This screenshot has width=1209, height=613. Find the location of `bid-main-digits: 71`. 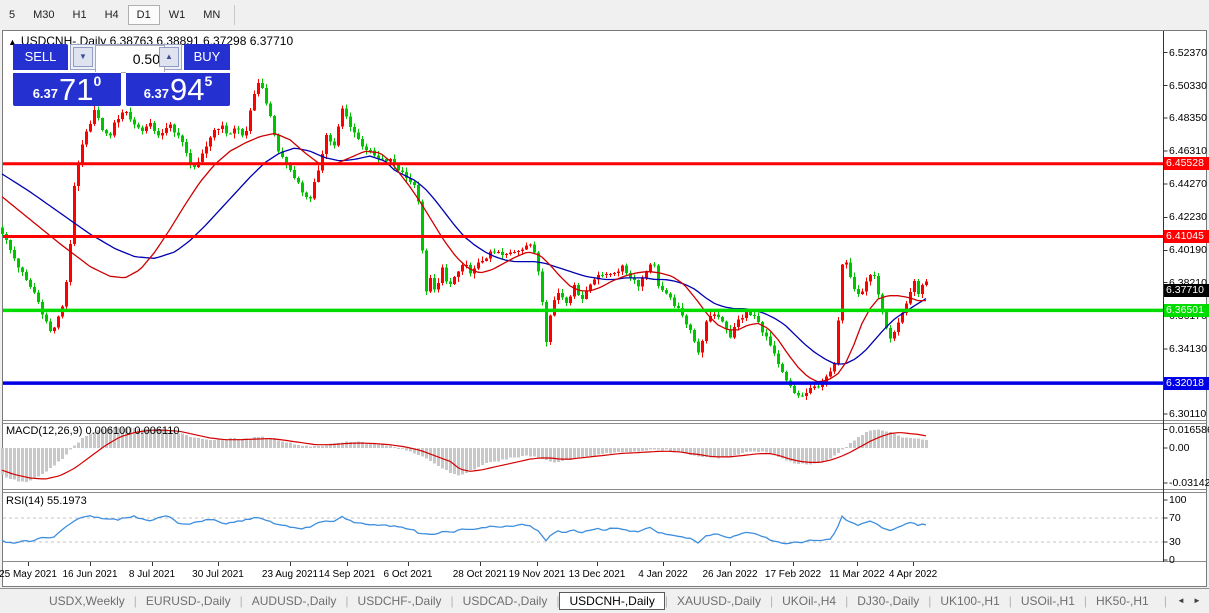

bid-main-digits: 71 is located at coordinates (76, 89).